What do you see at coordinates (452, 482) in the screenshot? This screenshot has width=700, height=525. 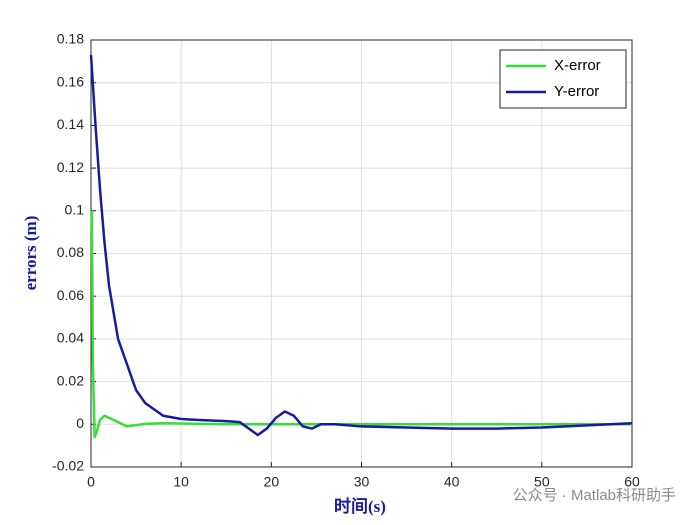 I see `x-tick-label: 40` at bounding box center [452, 482].